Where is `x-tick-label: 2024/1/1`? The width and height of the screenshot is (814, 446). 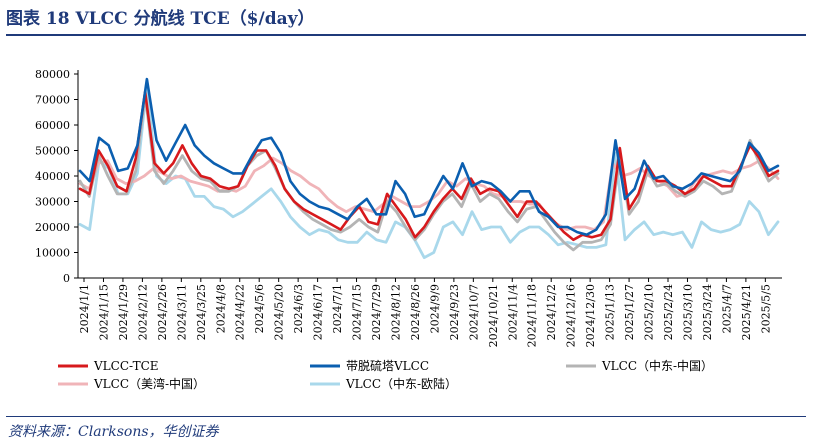 x-tick-label: 2024/1/1 is located at coordinates (84, 308).